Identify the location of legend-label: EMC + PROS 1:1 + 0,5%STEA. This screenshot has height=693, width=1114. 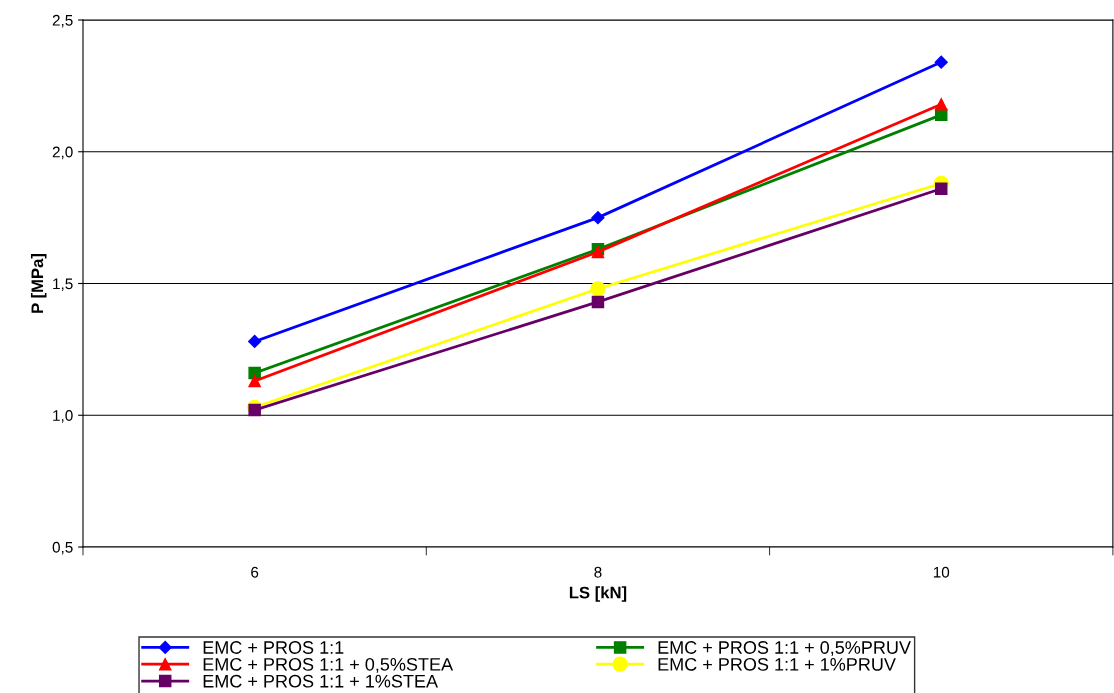
(328, 665).